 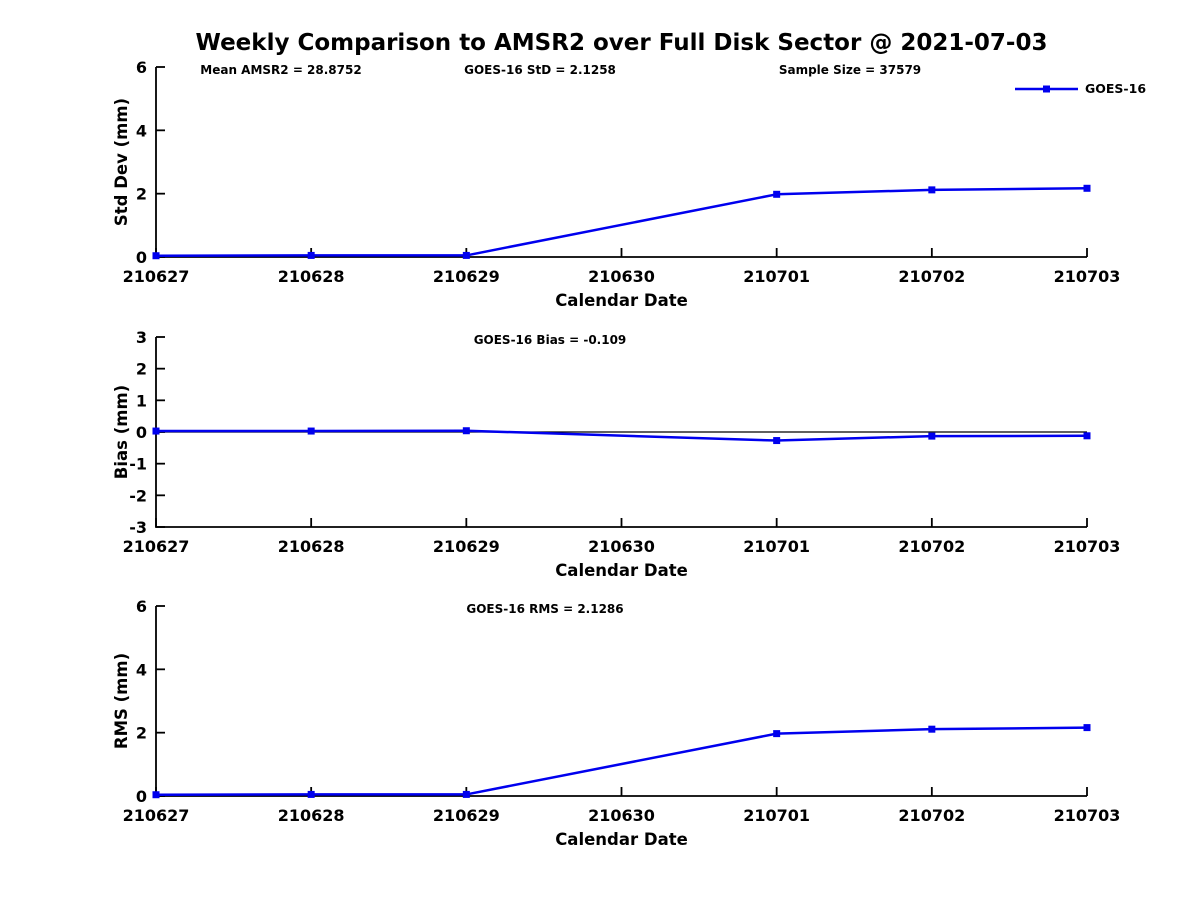 What do you see at coordinates (1046, 89) in the screenshot?
I see `legend-marker` at bounding box center [1046, 89].